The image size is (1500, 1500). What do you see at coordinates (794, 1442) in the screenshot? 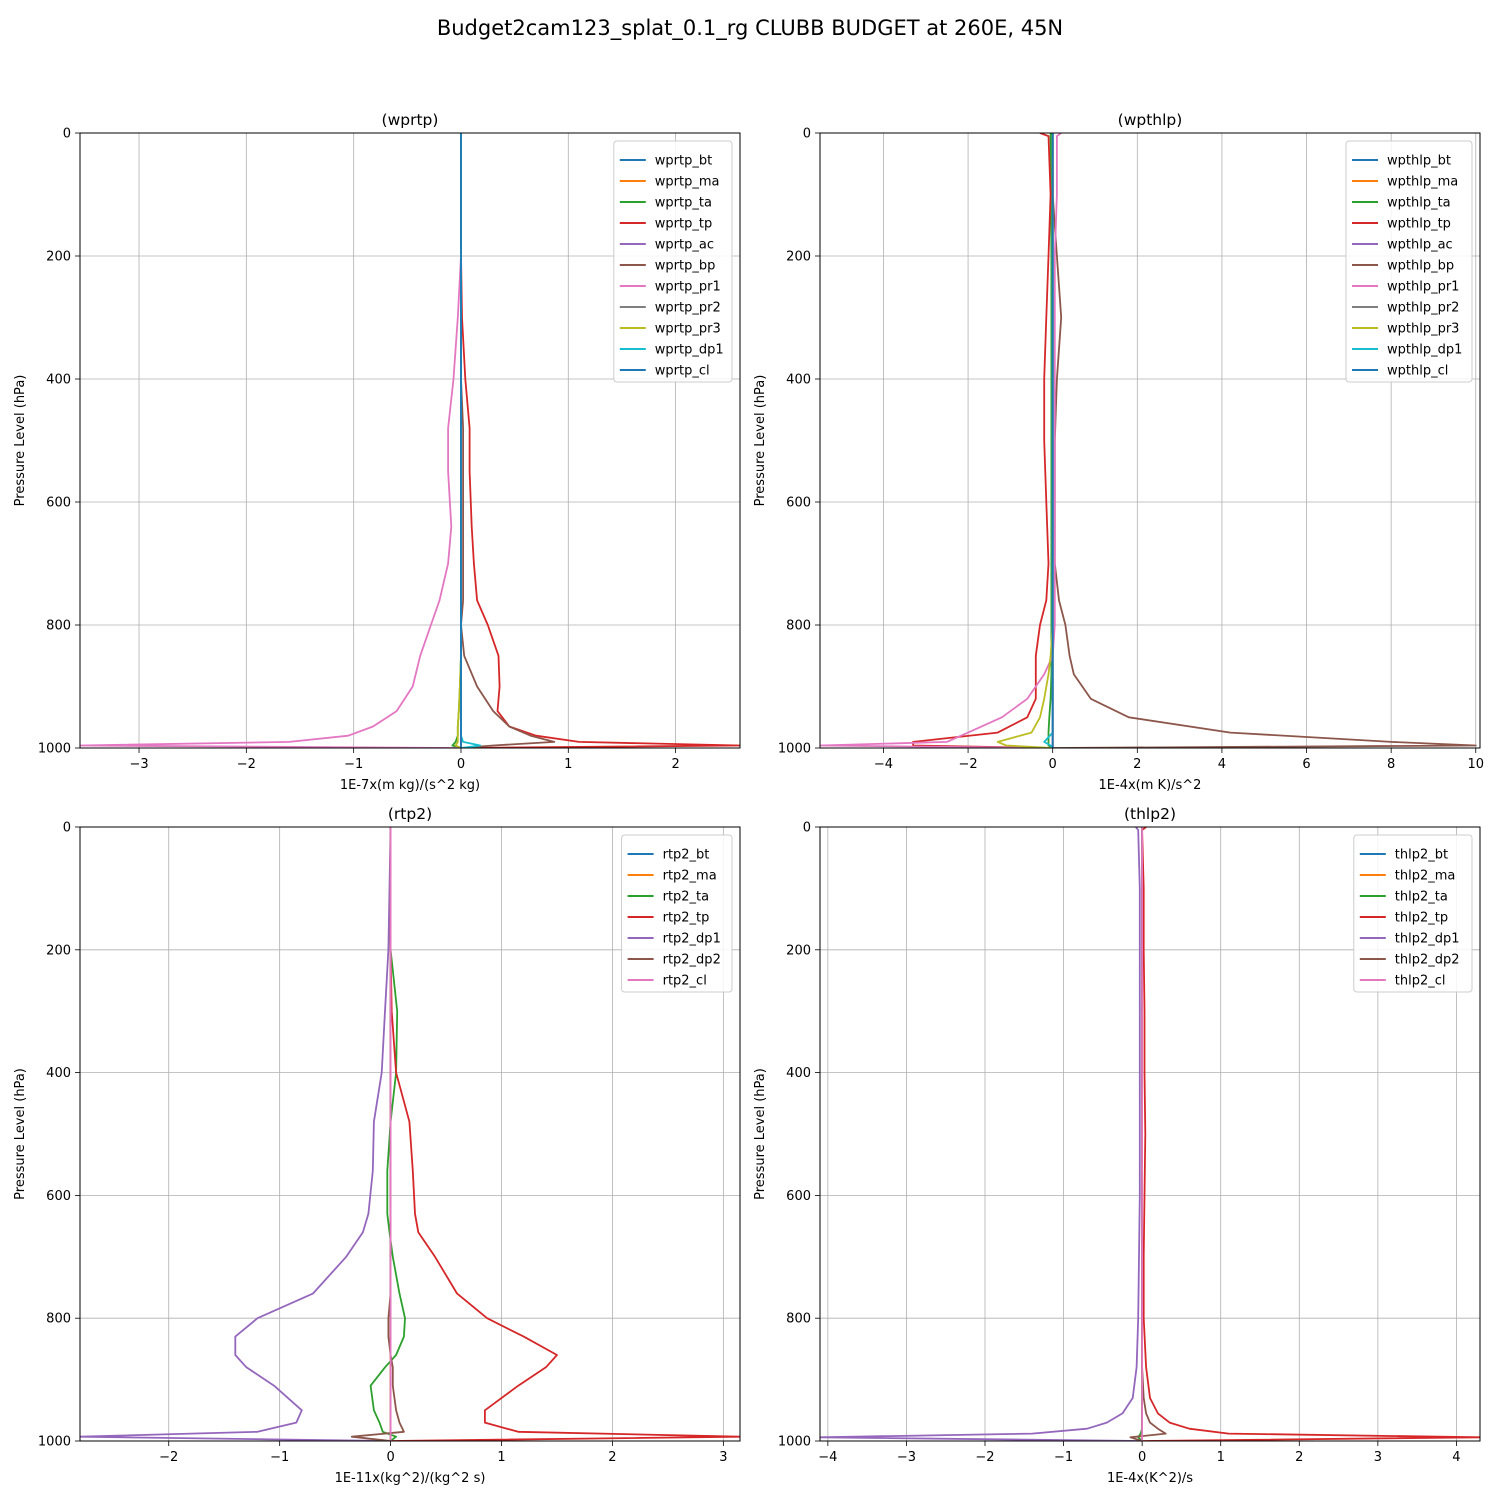
I see `thlp2-ytick-label: 1000` at bounding box center [794, 1442].